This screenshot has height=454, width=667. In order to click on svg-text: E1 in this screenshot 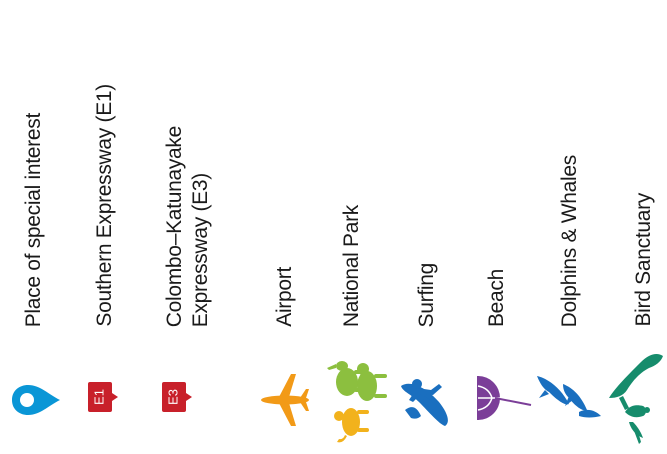, I will do `click(98, 397)`.